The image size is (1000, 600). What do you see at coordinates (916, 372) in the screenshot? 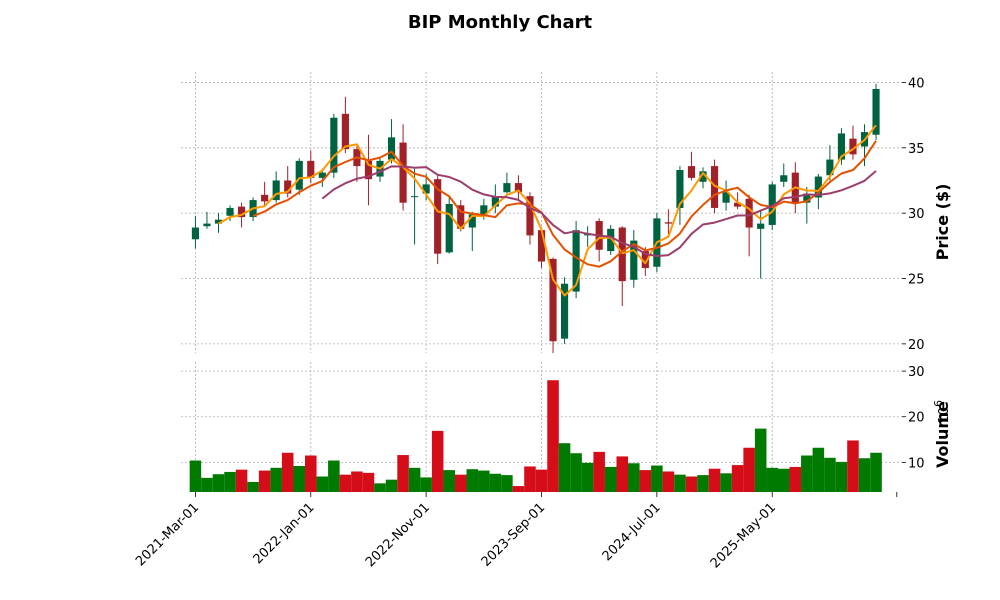
I see `volume-tick-label: 30` at bounding box center [916, 372].